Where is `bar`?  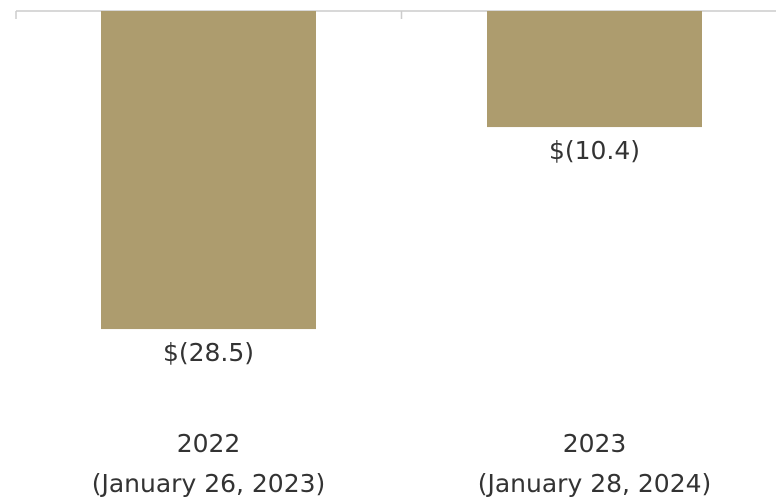
bar is located at coordinates (594, 69).